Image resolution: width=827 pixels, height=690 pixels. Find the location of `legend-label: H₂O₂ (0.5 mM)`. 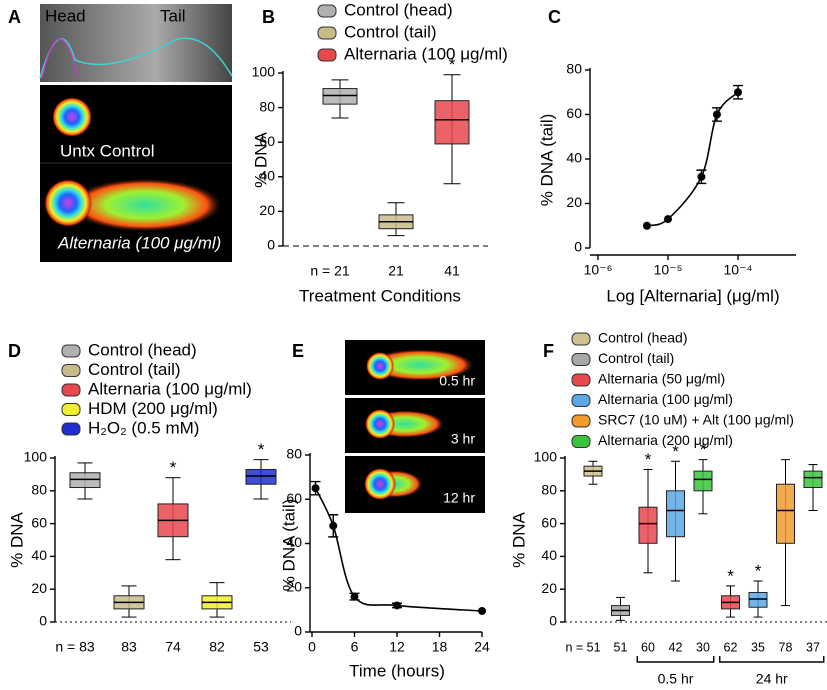

legend-label: H₂O₂ (0.5 mM) is located at coordinates (143, 427).